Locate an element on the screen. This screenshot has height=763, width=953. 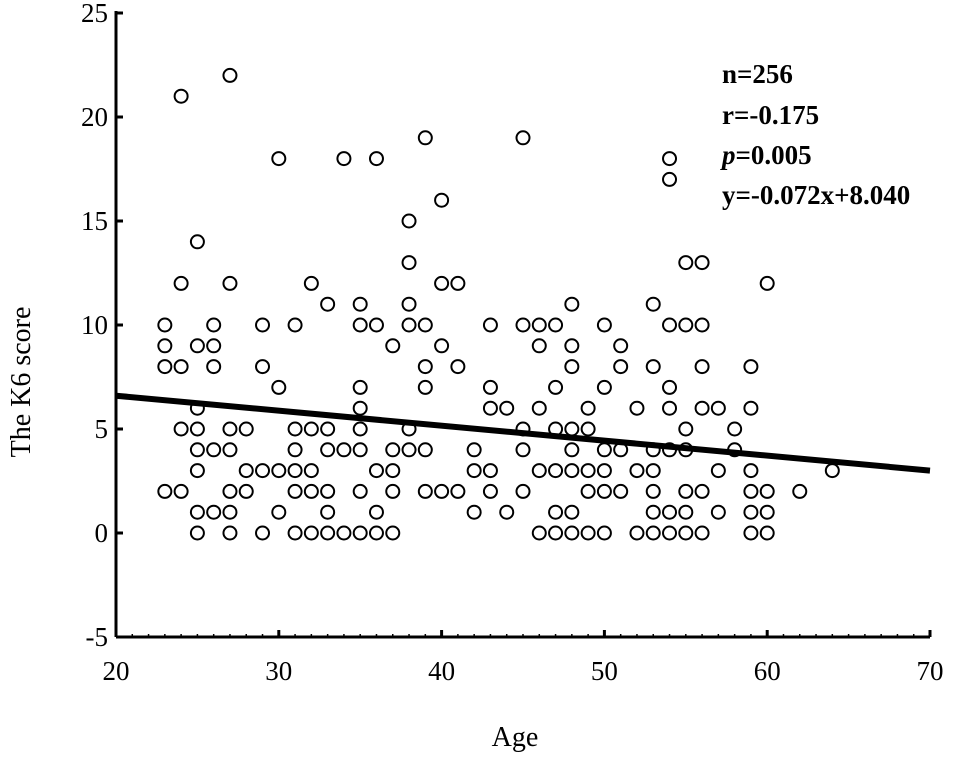
y-tick-label: 15 is located at coordinates (94, 221).